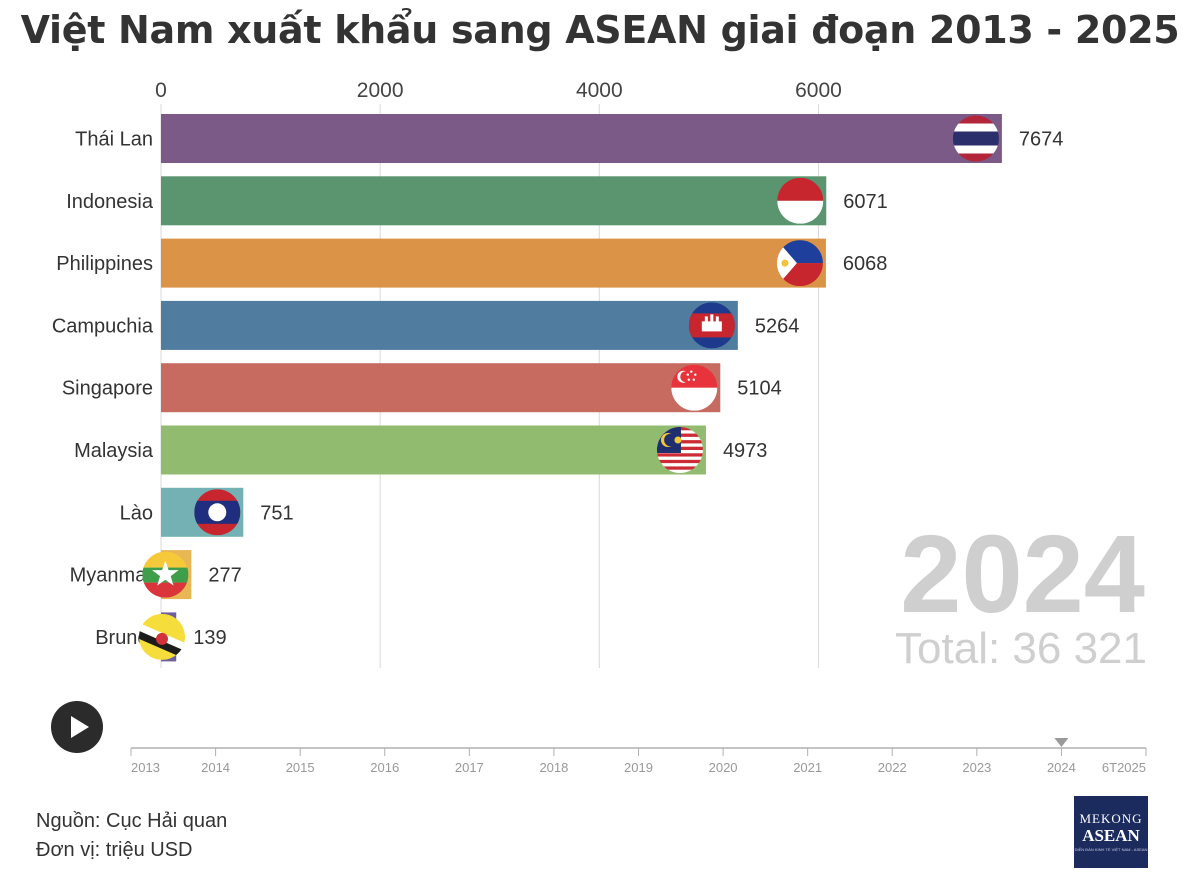 The width and height of the screenshot is (1200, 878). Describe the element at coordinates (162, 636) in the screenshot. I see `brunei-flag-icon` at that location.